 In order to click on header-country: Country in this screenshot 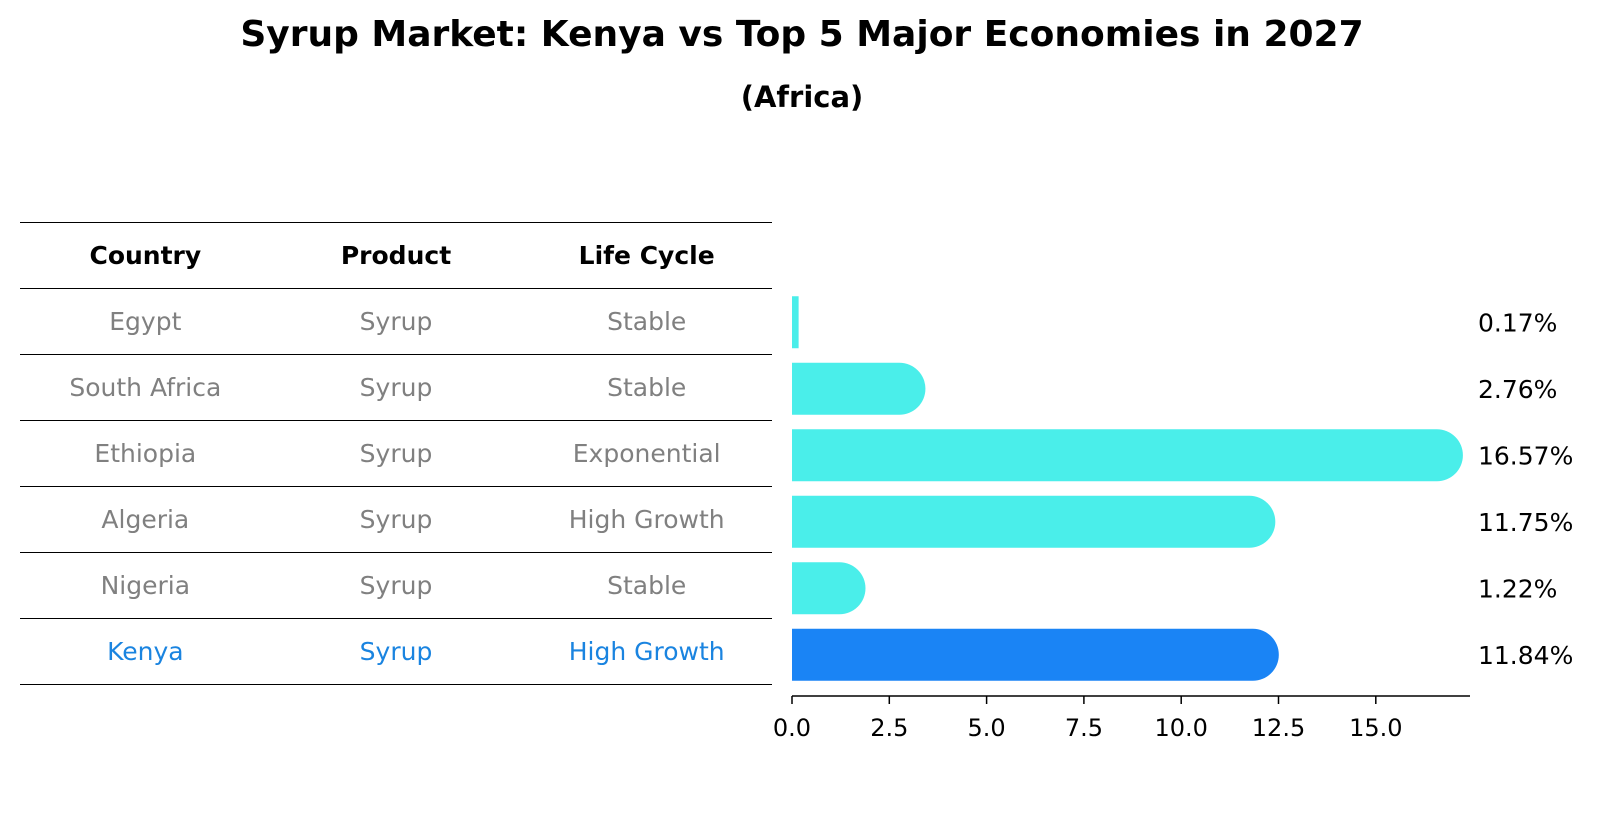, I will do `click(145, 255)`.